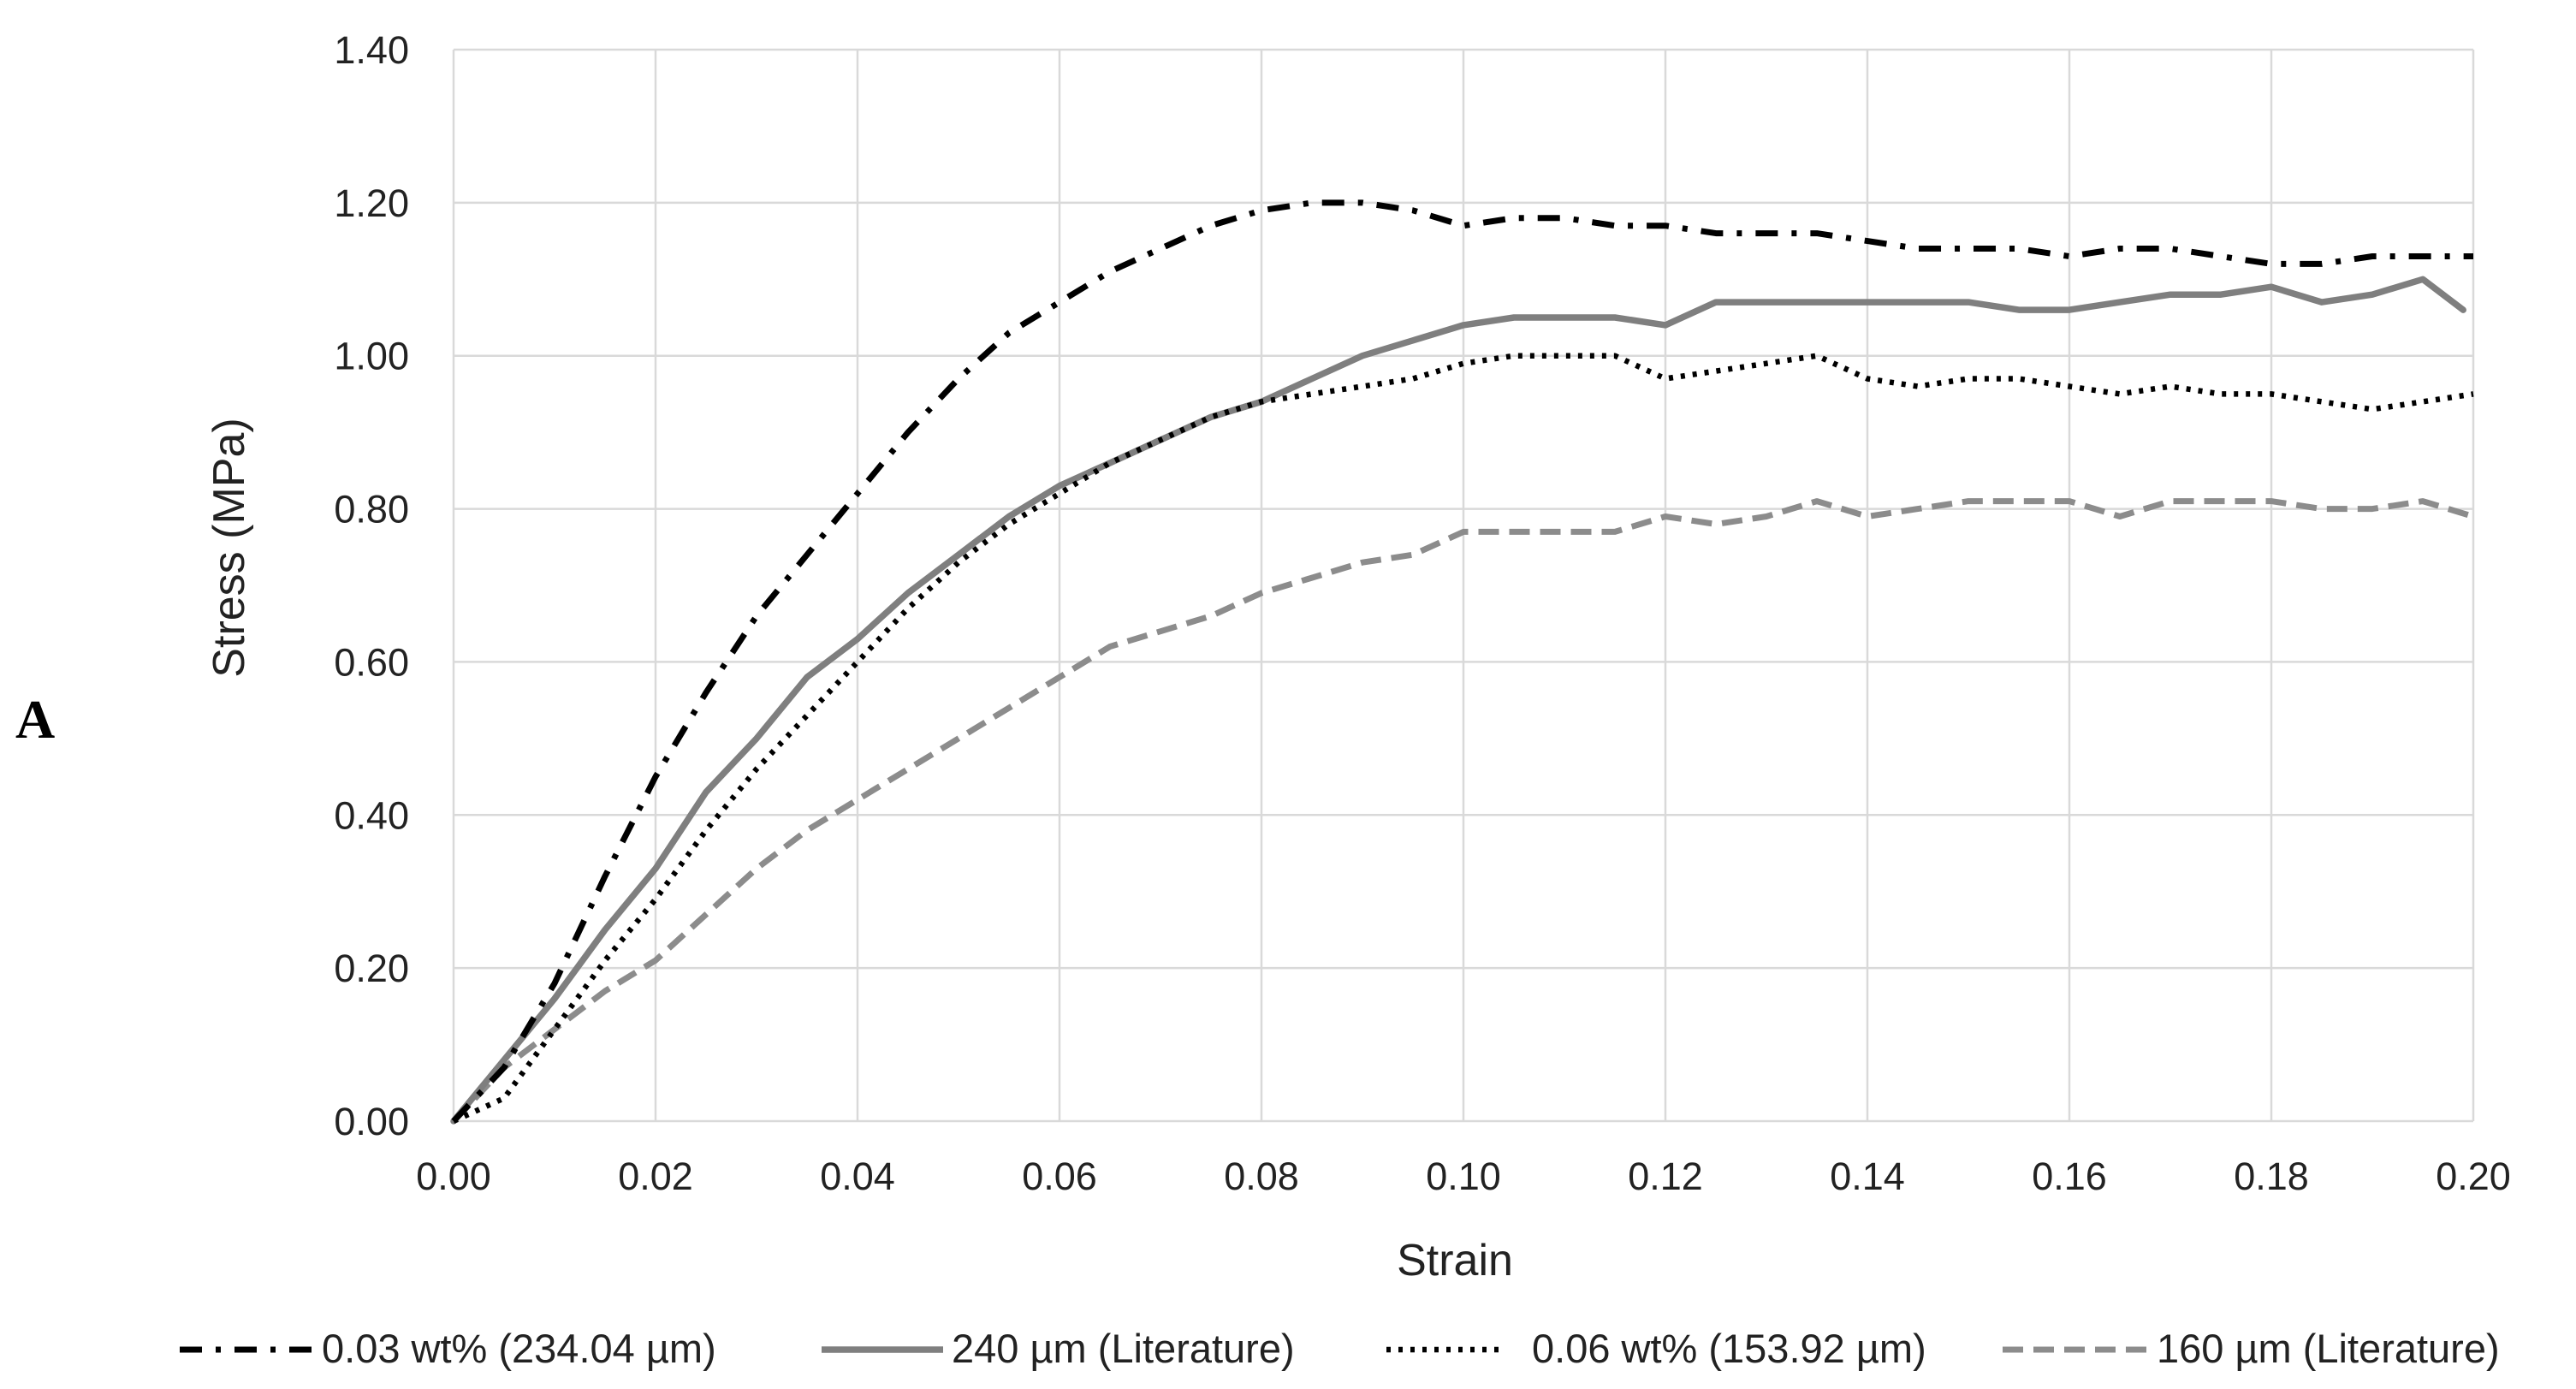 The height and width of the screenshot is (1389, 2576). What do you see at coordinates (371, 357) in the screenshot?
I see `y-tick-label: 1.00` at bounding box center [371, 357].